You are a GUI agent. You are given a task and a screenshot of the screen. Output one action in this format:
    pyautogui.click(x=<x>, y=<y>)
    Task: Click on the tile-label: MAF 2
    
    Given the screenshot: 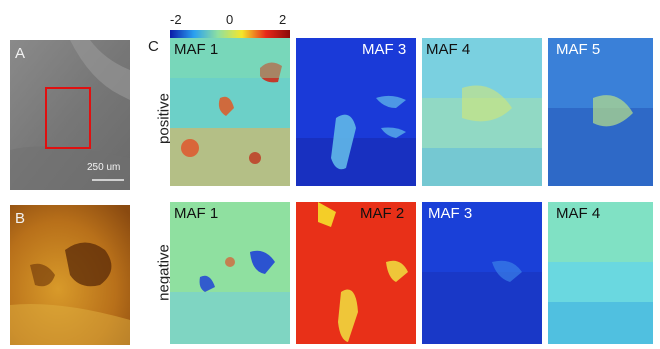 What is the action you would take?
    pyautogui.click(x=382, y=213)
    